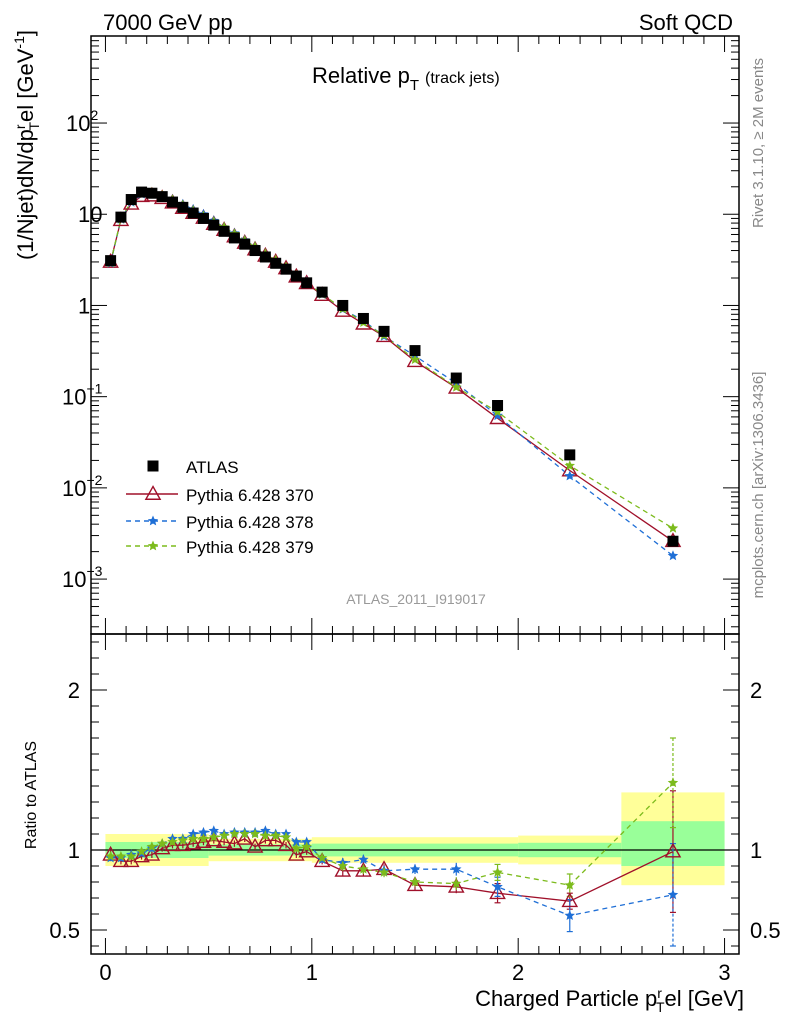  I want to click on ratio-y-tick-label-right: 0.5, so click(765, 930).